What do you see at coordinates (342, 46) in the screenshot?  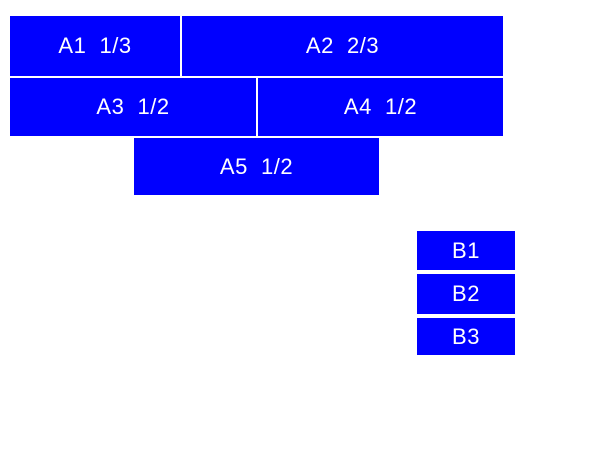 I see `box-a2: A2 2/3` at bounding box center [342, 46].